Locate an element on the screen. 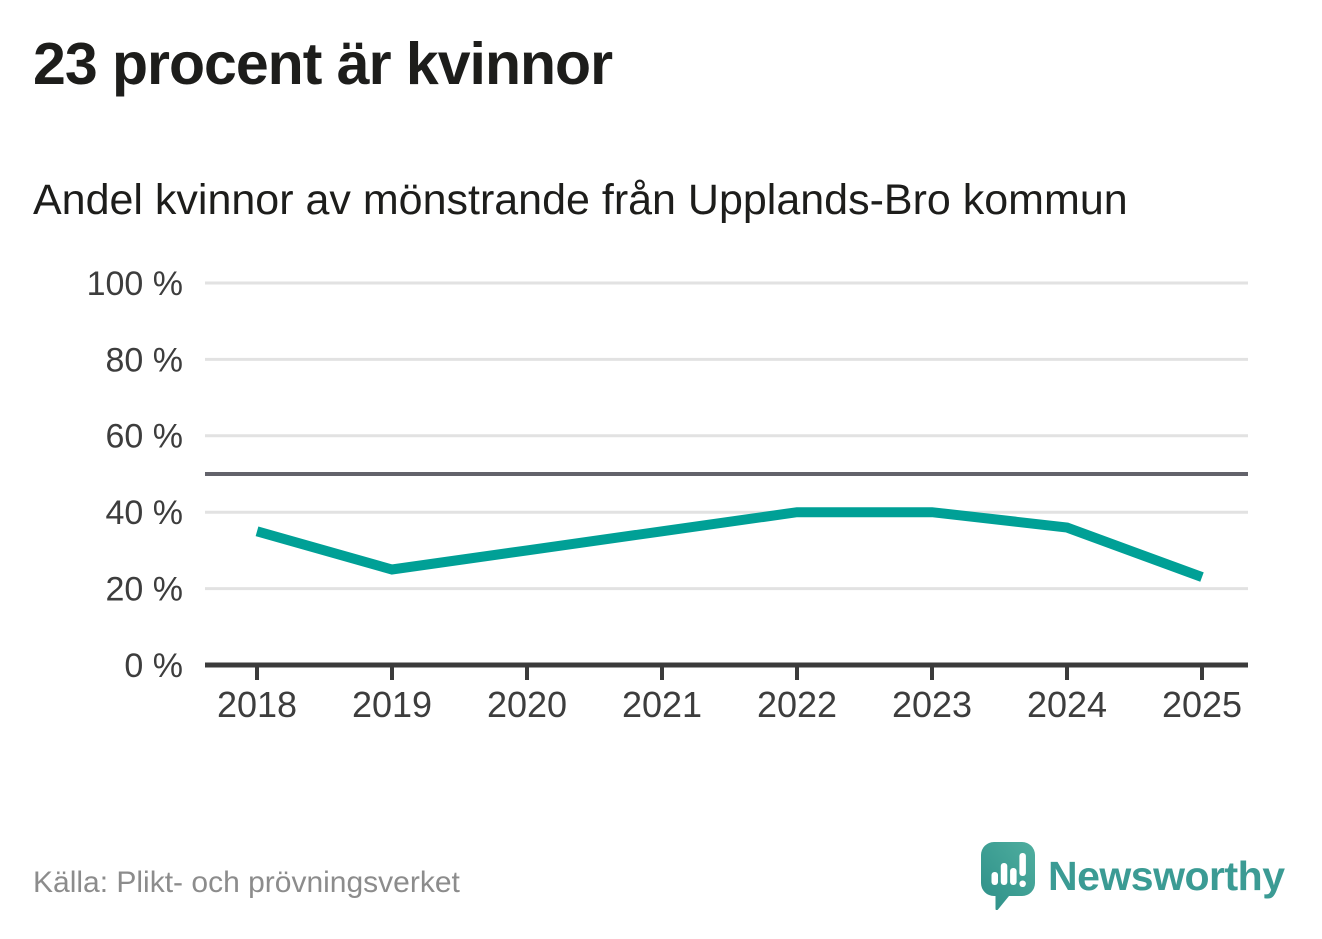 This screenshot has height=939, width=1322. logo-exclamation-bar is located at coordinates (1022, 864).